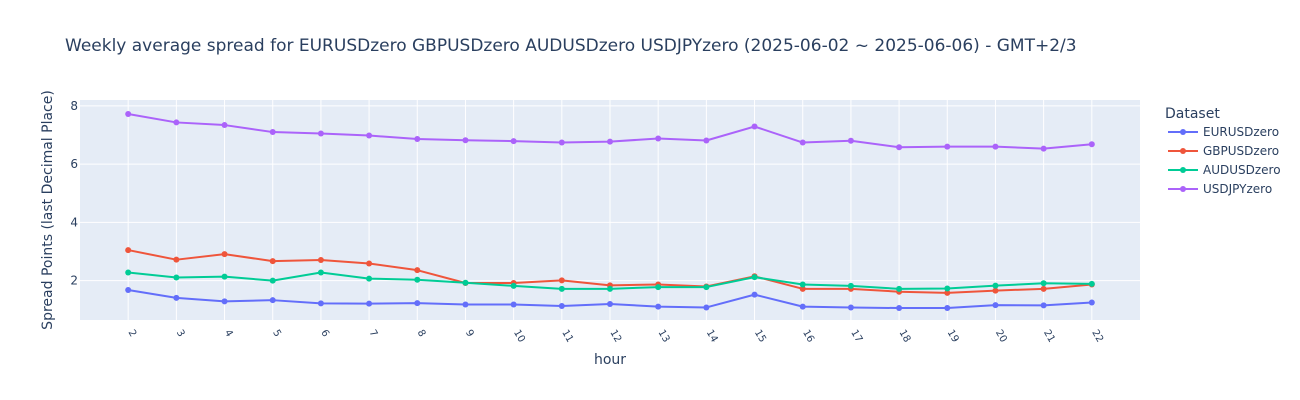 Image resolution: width=1300 pixels, height=400 pixels. What do you see at coordinates (1237, 189) in the screenshot?
I see `legend-label: USDJPYzero` at bounding box center [1237, 189].